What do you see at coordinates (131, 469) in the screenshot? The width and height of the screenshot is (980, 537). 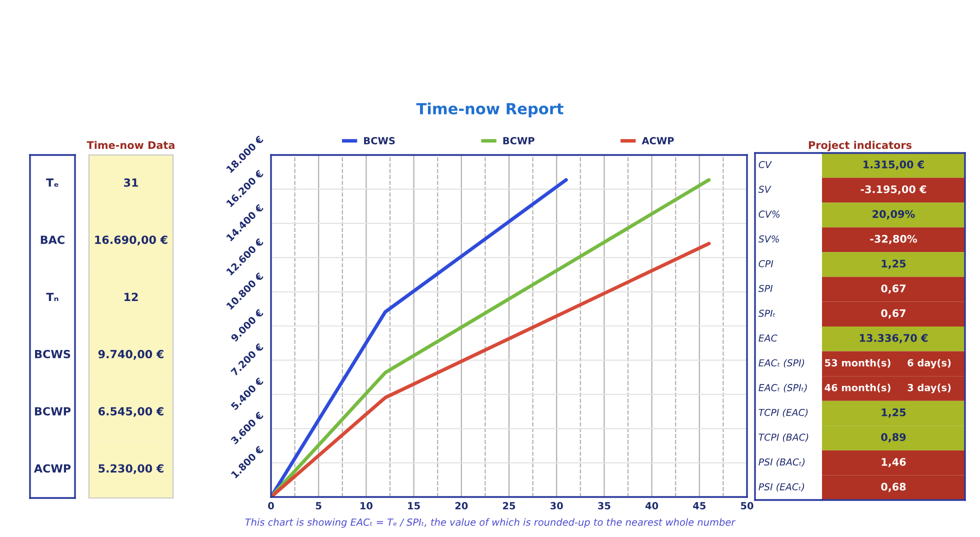 I see `text: 5.230,00 €` at bounding box center [131, 469].